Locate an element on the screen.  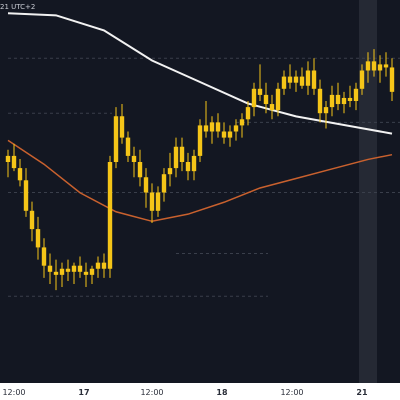
time-axis-svg: 12:00 17 12:00 18 12:00 21 is located at coordinates (185, 392).